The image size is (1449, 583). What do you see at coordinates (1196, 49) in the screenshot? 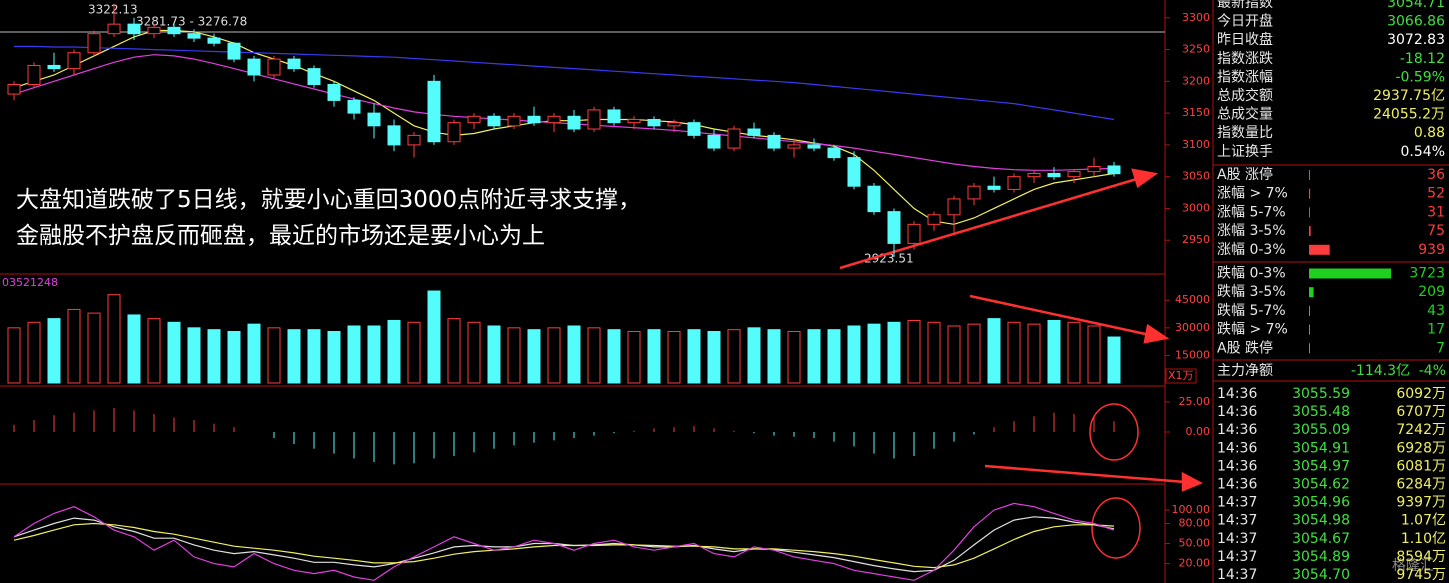
I see `y-tick-label: 3250` at bounding box center [1196, 49].